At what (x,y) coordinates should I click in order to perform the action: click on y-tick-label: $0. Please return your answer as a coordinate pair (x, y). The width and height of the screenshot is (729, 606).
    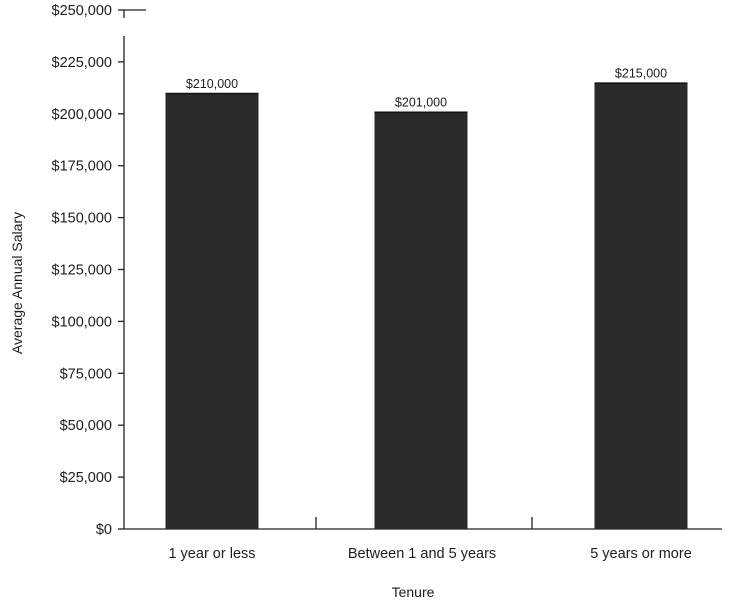
    Looking at the image, I should click on (104, 530).